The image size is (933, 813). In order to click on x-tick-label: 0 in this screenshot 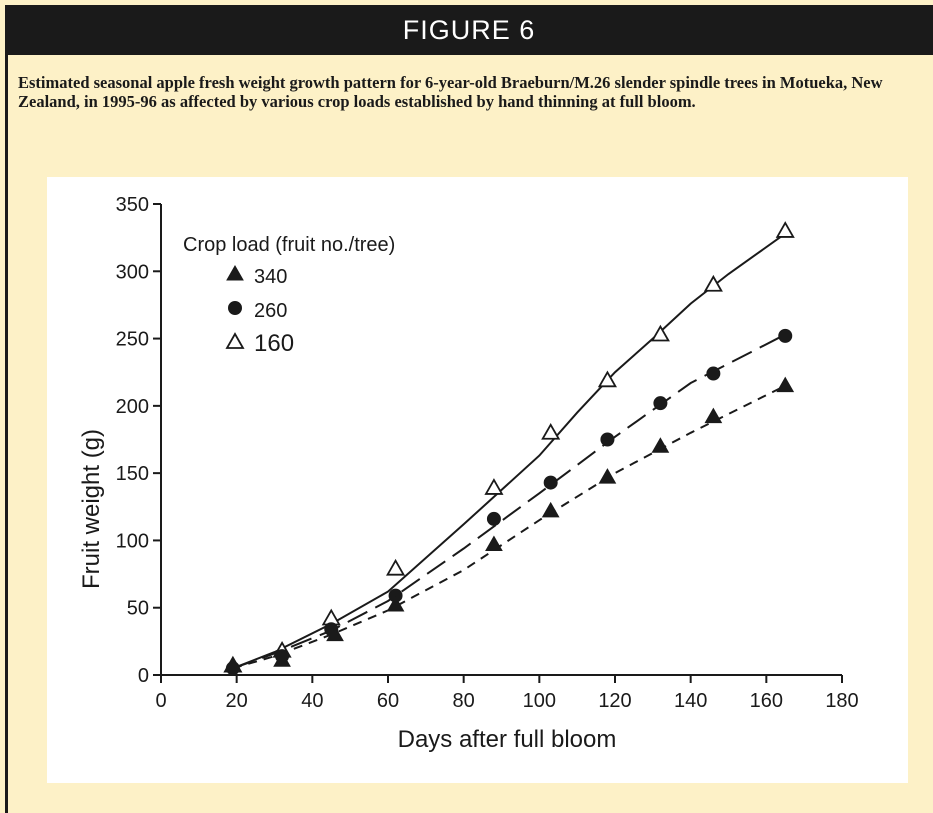, I will do `click(160, 701)`.